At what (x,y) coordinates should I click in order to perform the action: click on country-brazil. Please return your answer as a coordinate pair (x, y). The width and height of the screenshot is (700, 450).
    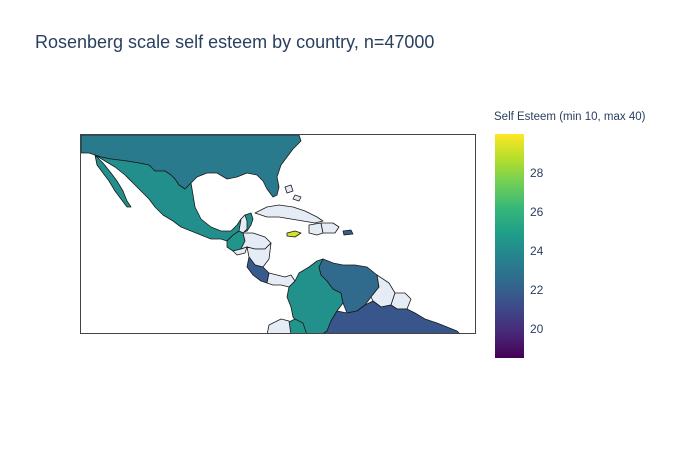
    Looking at the image, I should click on (391, 317).